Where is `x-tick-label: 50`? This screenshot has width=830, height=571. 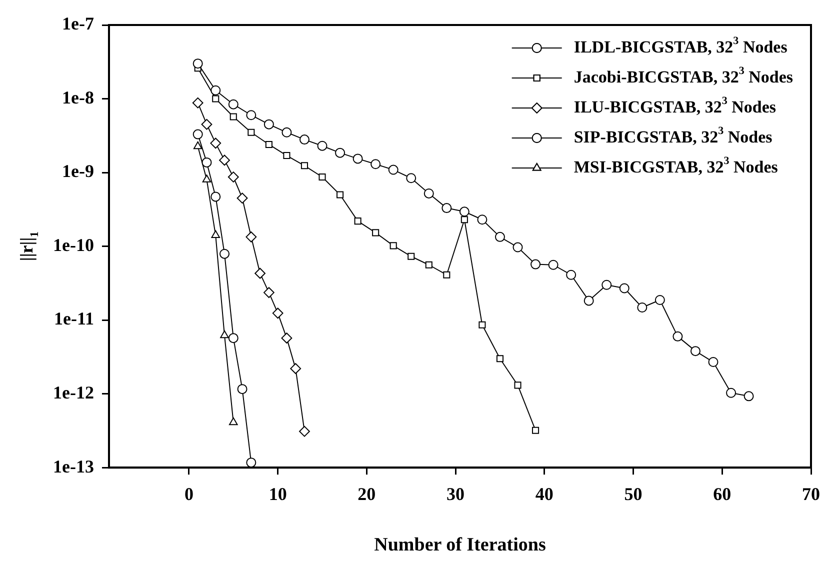 x-tick-label: 50 is located at coordinates (633, 494).